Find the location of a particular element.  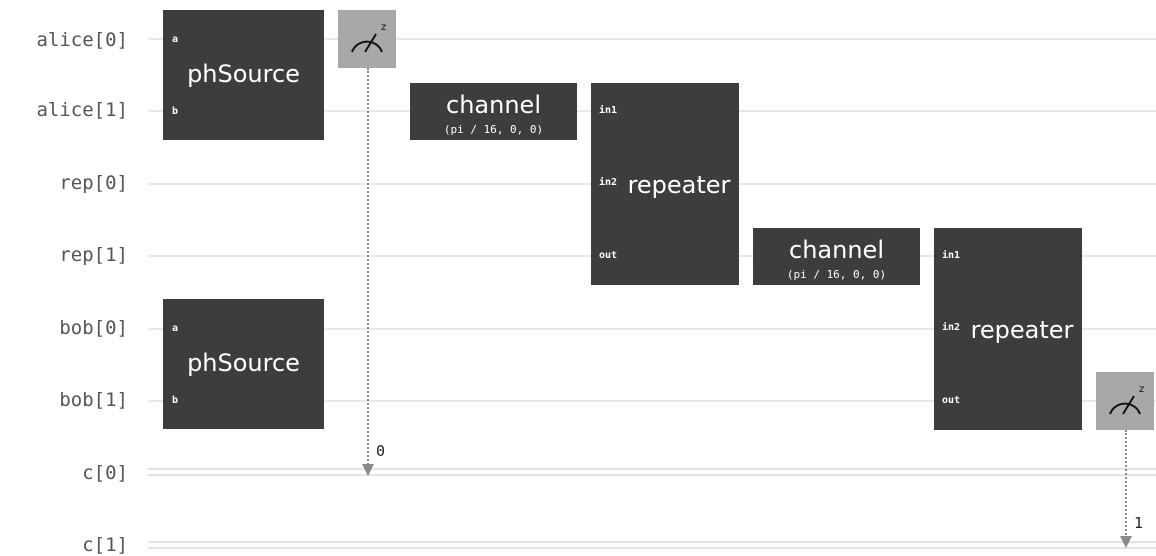

classical-wire-c-0-b is located at coordinates (652, 475).